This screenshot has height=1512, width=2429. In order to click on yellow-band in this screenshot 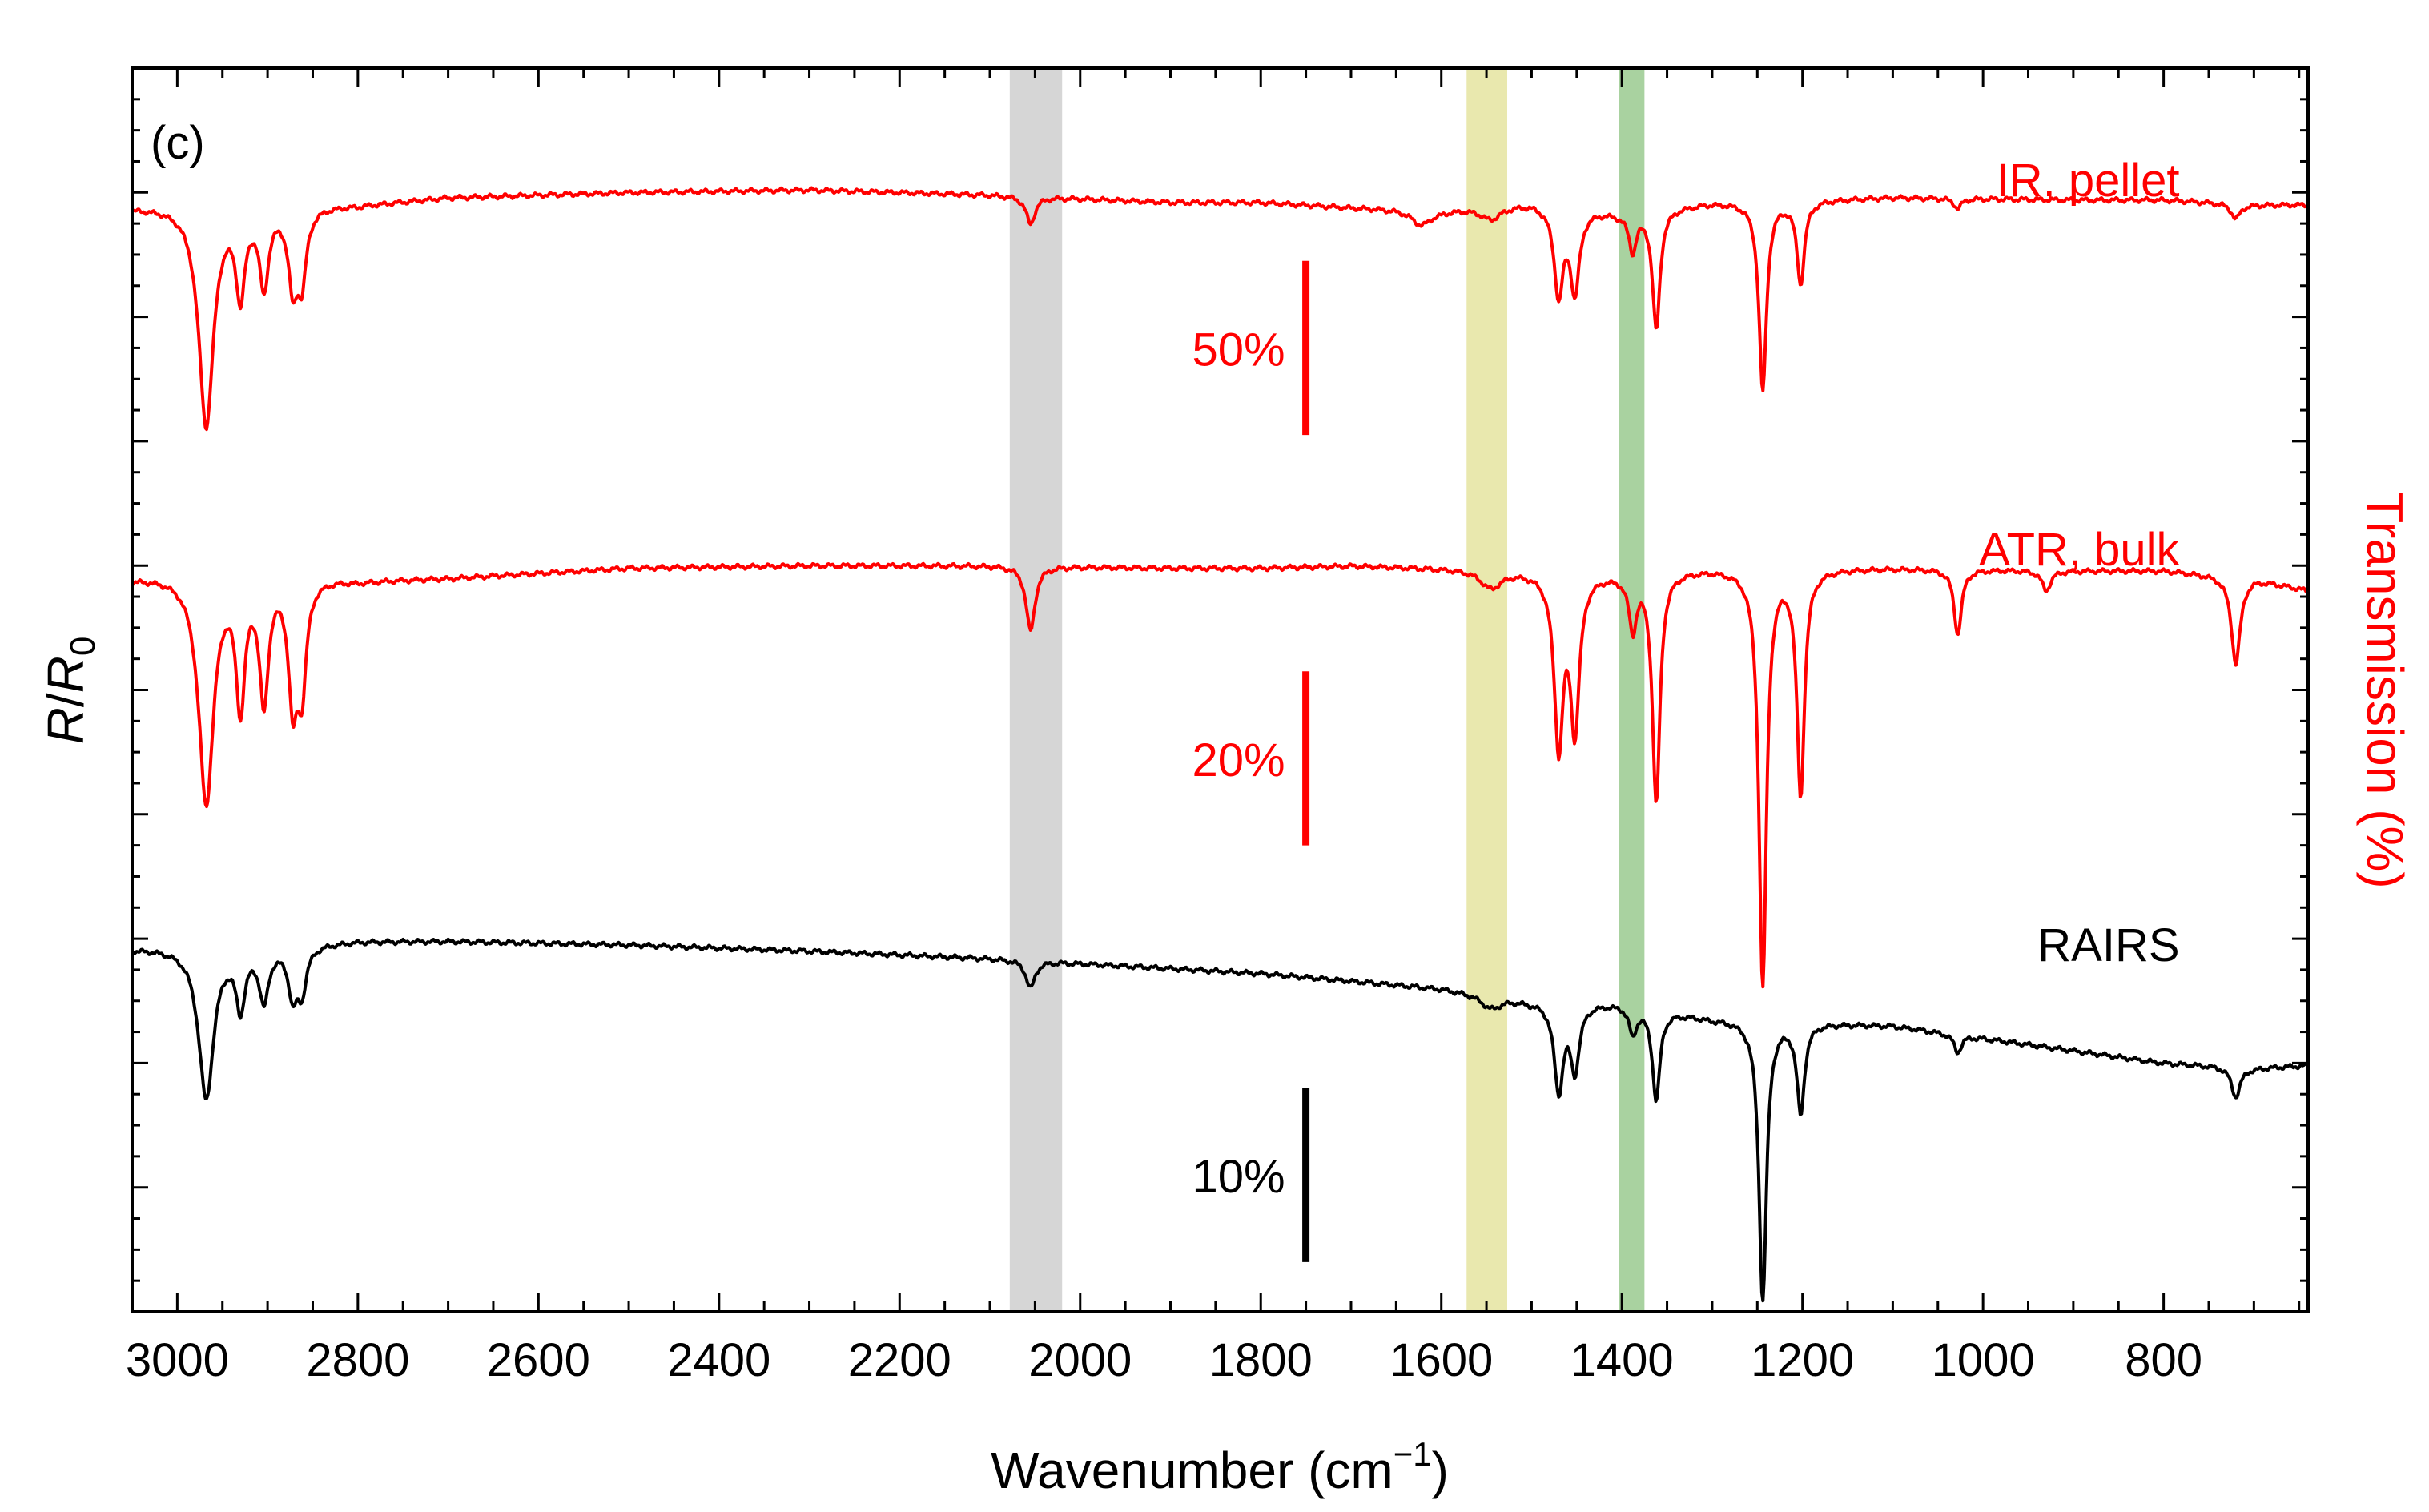, I will do `click(1487, 690)`.